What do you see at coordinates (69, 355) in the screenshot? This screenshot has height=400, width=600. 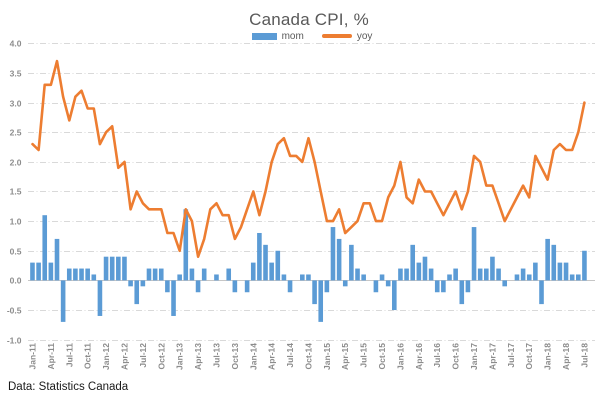 I see `x-tick-label: Jul-11` at bounding box center [69, 355].